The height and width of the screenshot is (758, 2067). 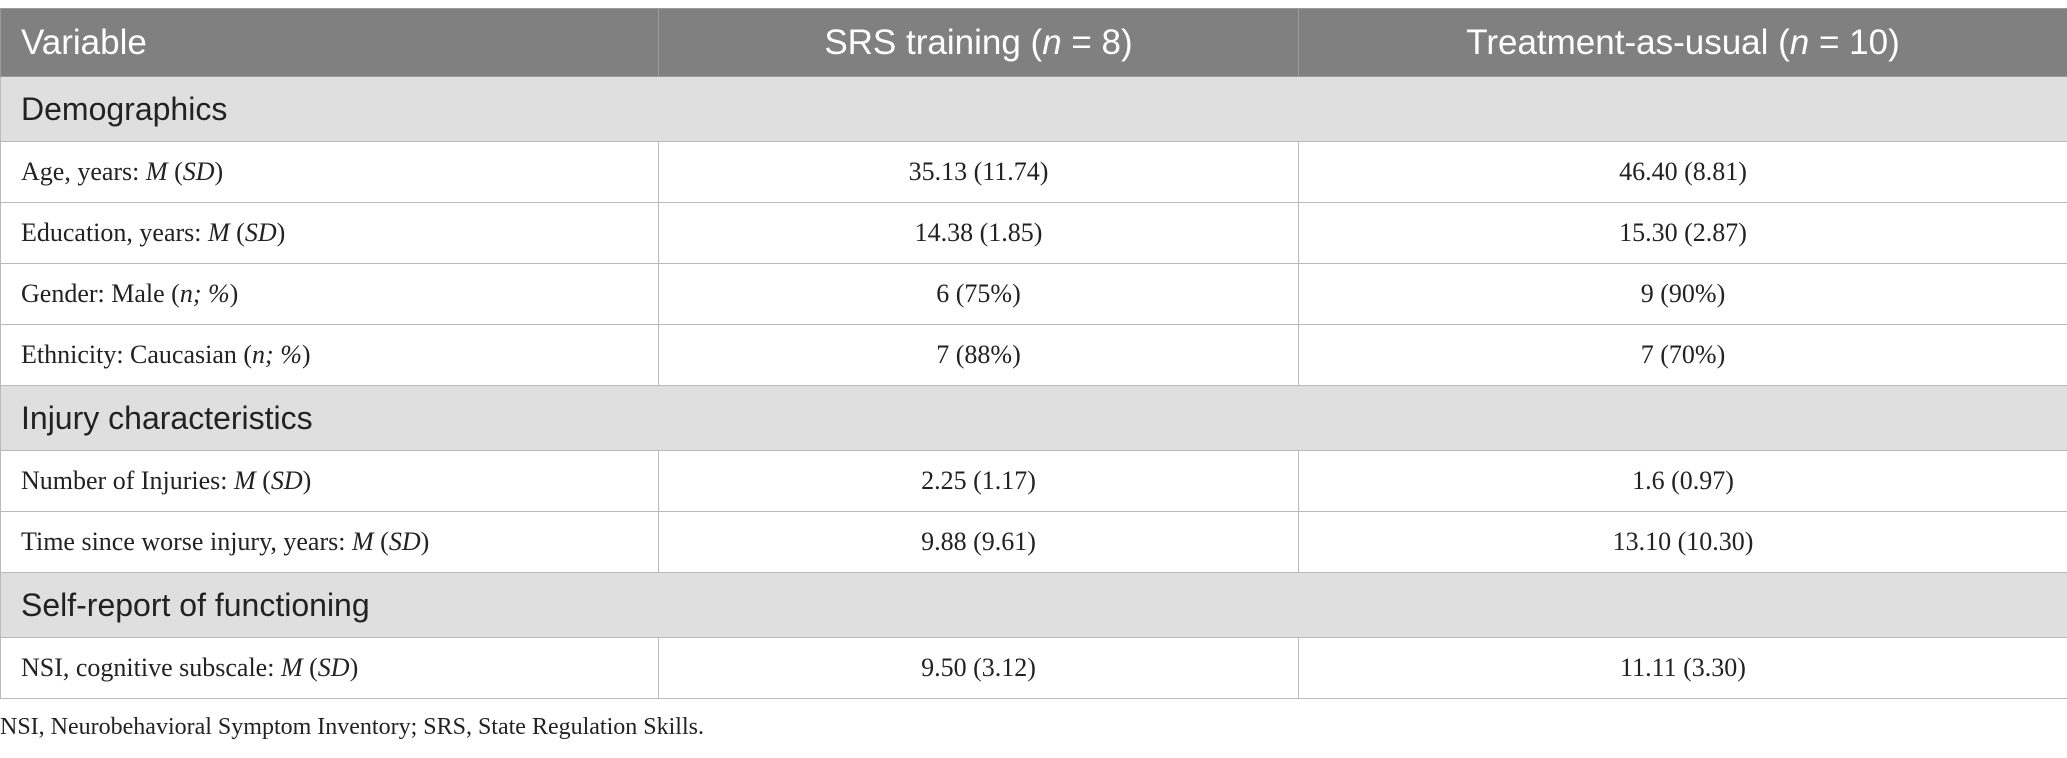 What do you see at coordinates (151, 667) in the screenshot?
I see `row-label-part: NSI, cognitive subscale:` at bounding box center [151, 667].